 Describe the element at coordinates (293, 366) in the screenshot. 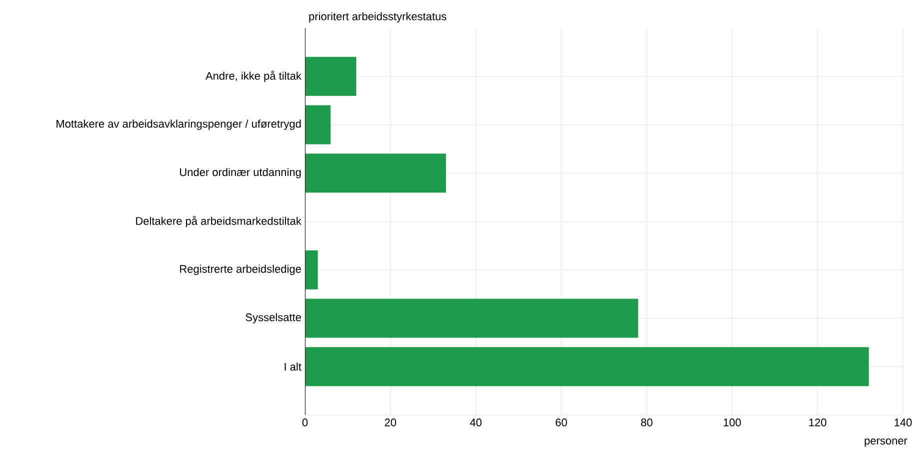

I see `y-tick-label: I alt` at that location.